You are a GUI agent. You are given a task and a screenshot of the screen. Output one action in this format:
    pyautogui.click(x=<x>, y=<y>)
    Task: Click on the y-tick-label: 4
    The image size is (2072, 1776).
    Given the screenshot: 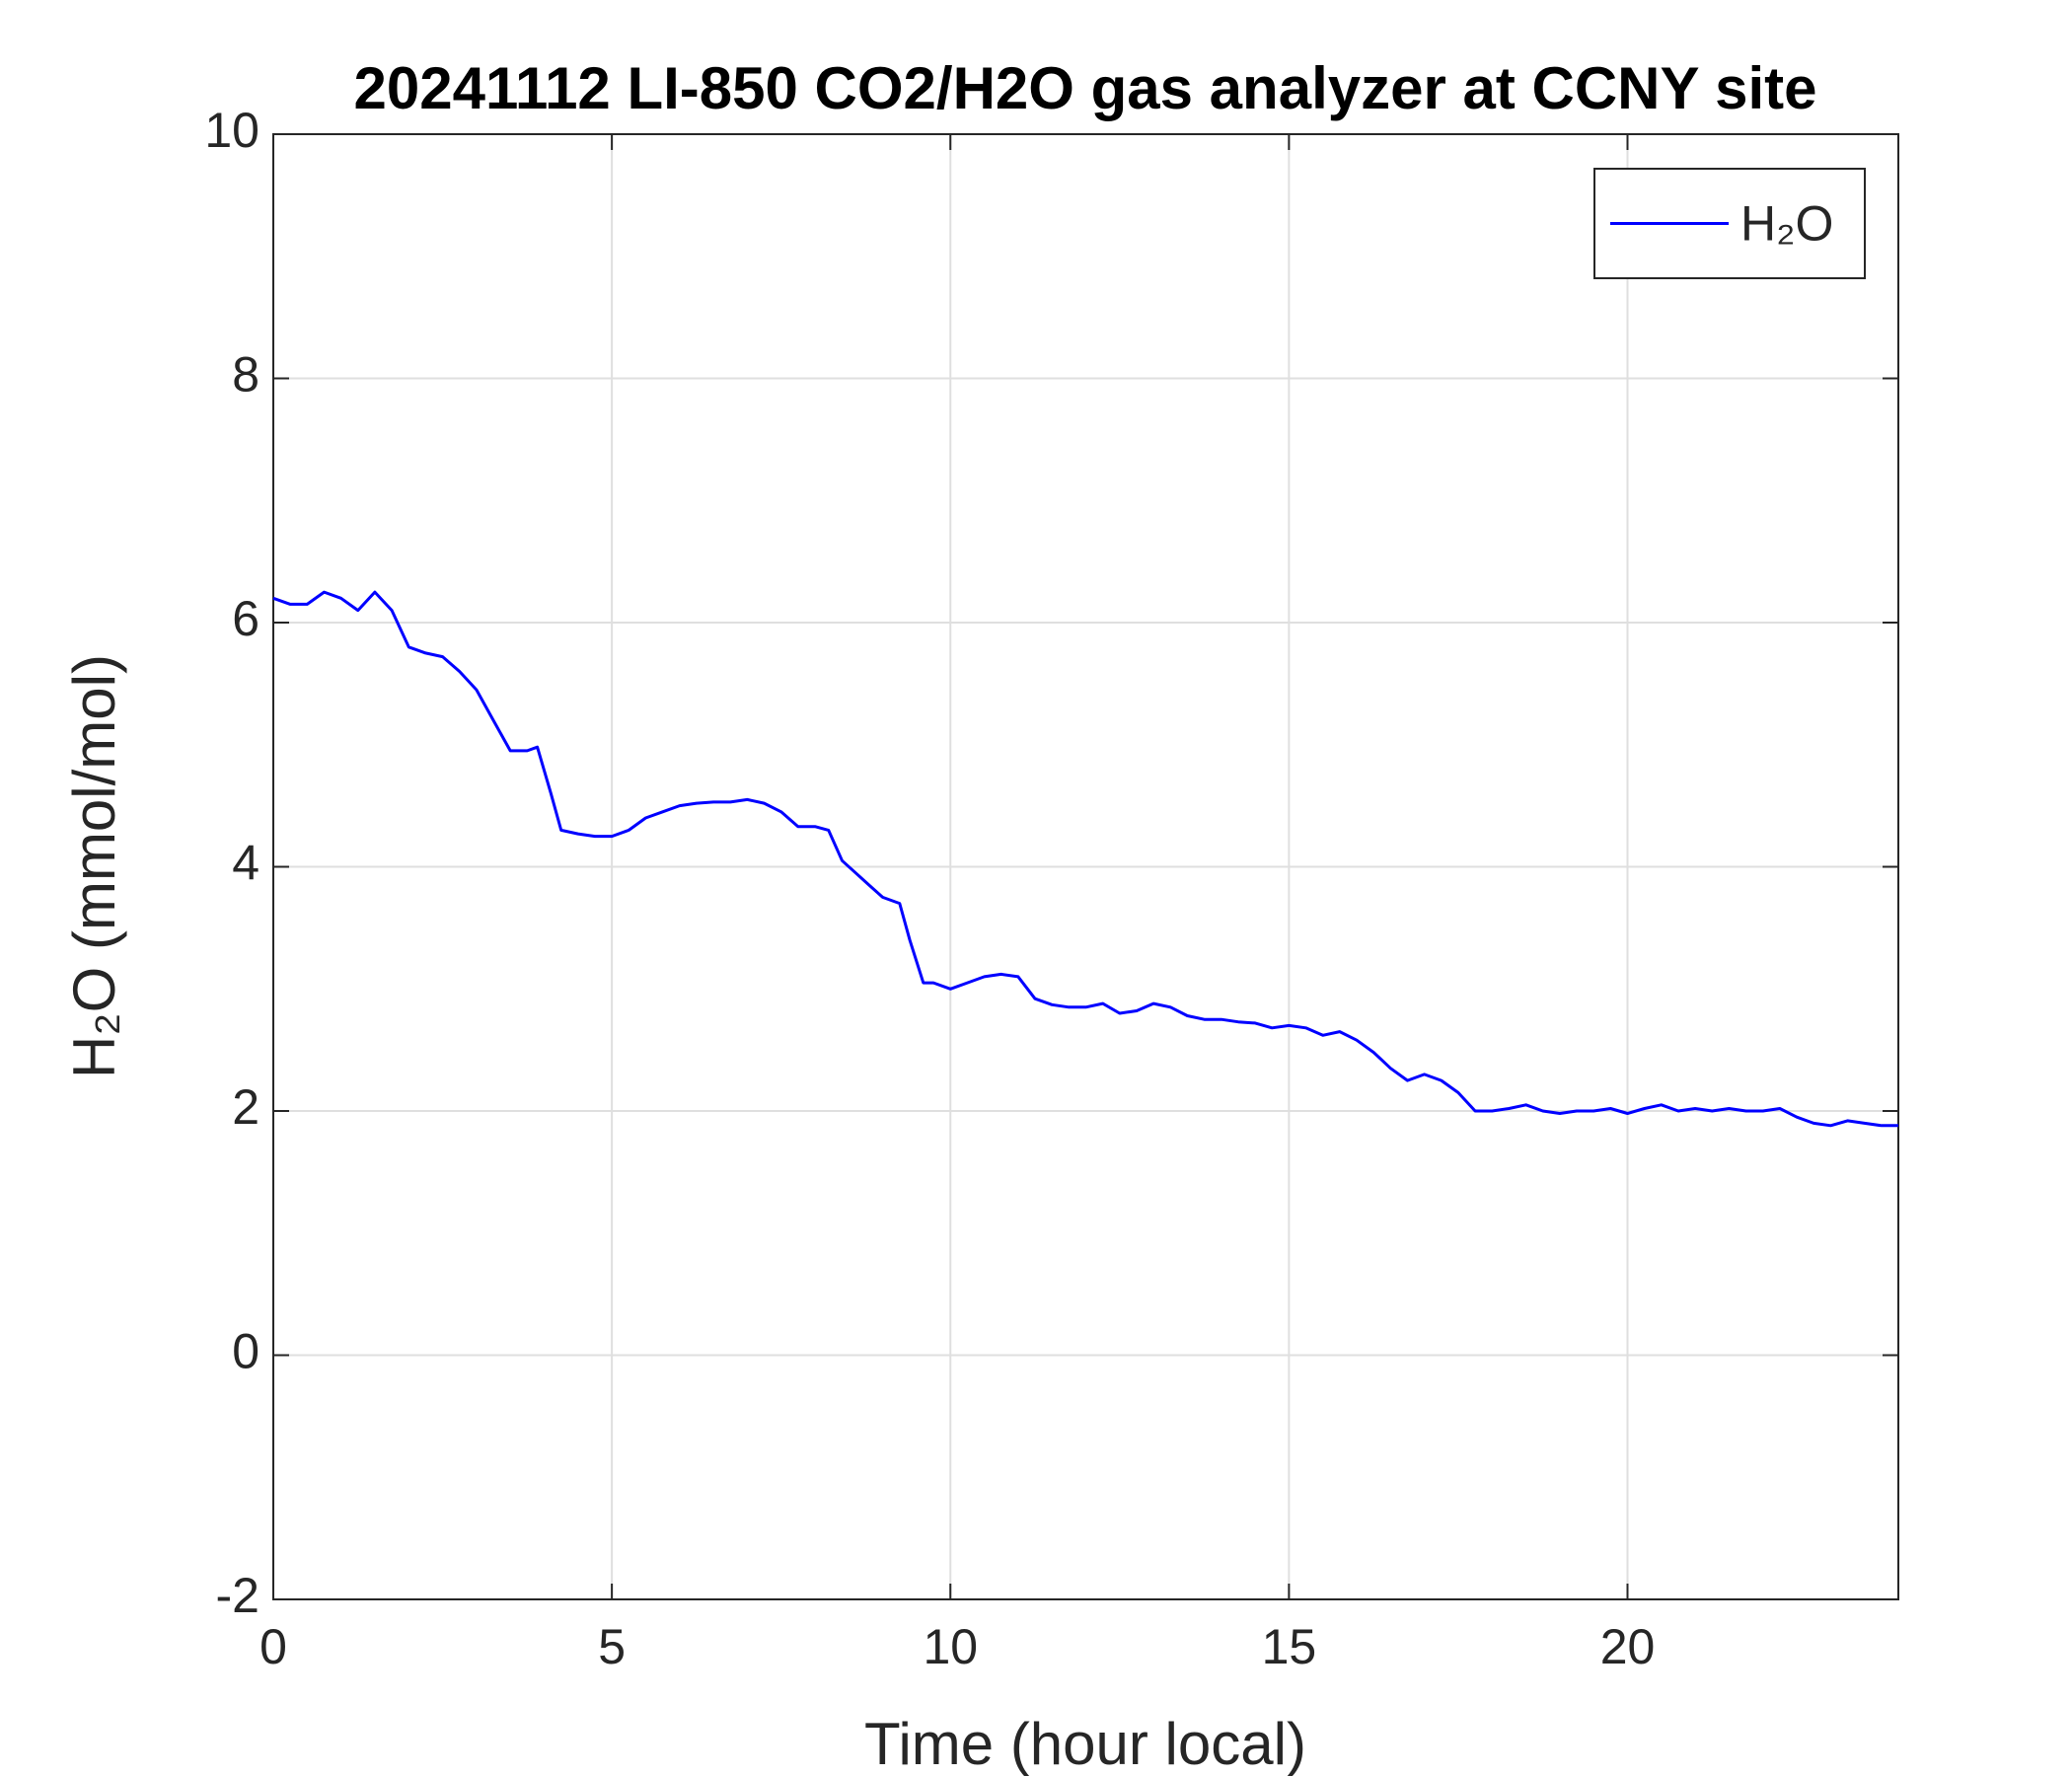 What is the action you would take?
    pyautogui.click(x=246, y=864)
    